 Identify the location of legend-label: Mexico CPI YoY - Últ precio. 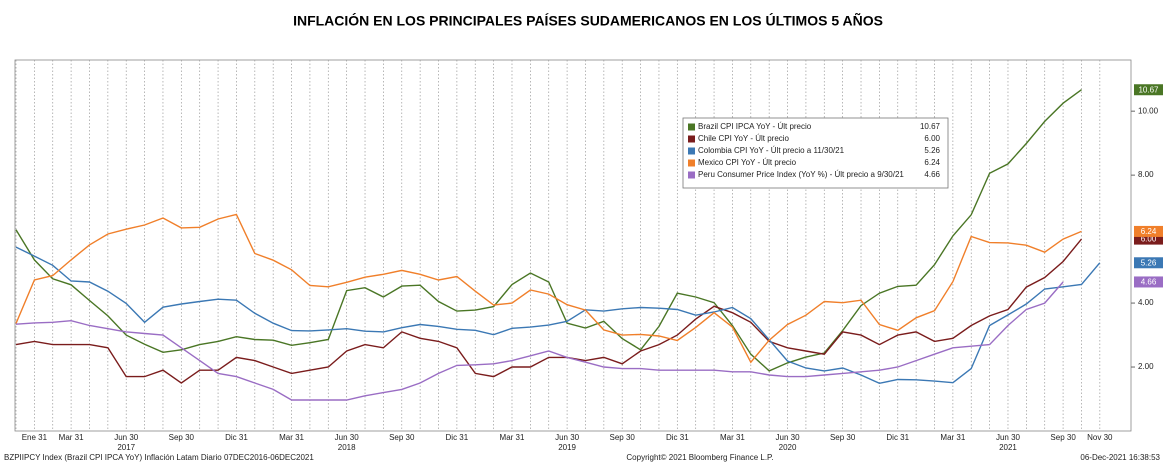
(747, 162).